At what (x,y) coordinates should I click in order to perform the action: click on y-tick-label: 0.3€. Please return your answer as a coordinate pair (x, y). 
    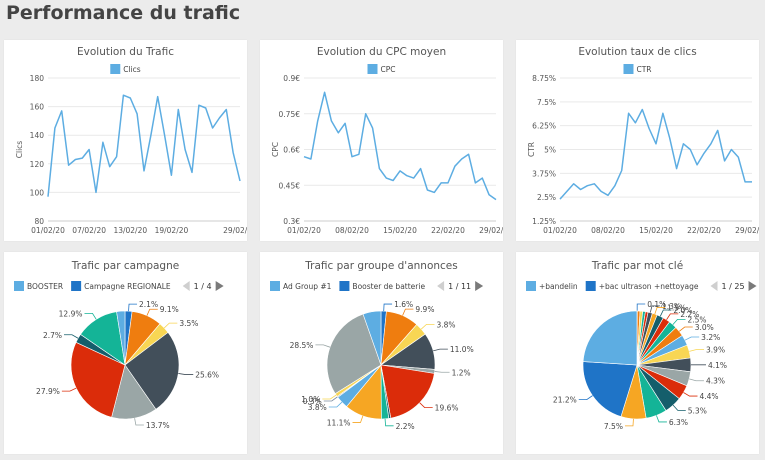
    Looking at the image, I should click on (291, 221).